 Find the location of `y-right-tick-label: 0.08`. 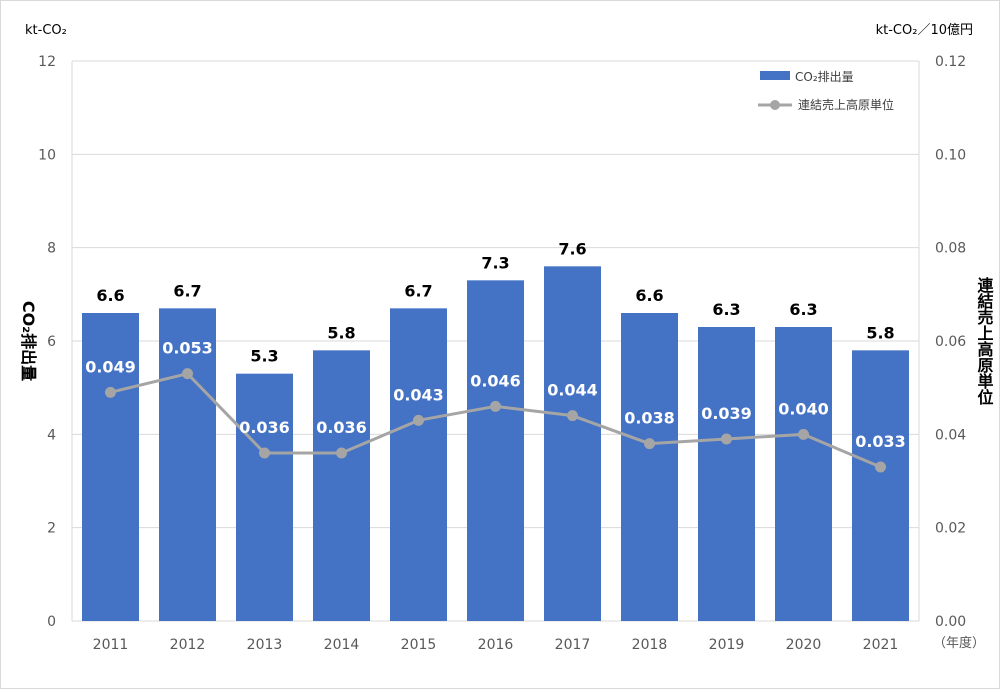

y-right-tick-label: 0.08 is located at coordinates (950, 249).